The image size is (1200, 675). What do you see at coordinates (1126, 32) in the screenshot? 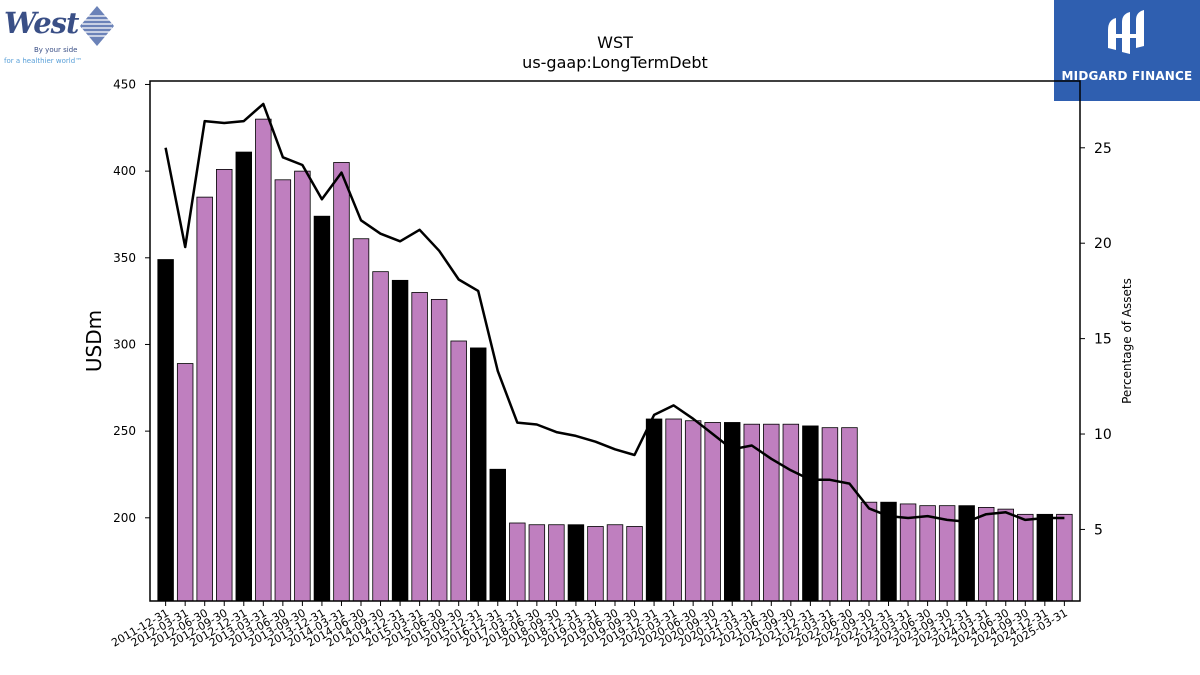
I see `midgard-emblem-icon` at bounding box center [1126, 32].